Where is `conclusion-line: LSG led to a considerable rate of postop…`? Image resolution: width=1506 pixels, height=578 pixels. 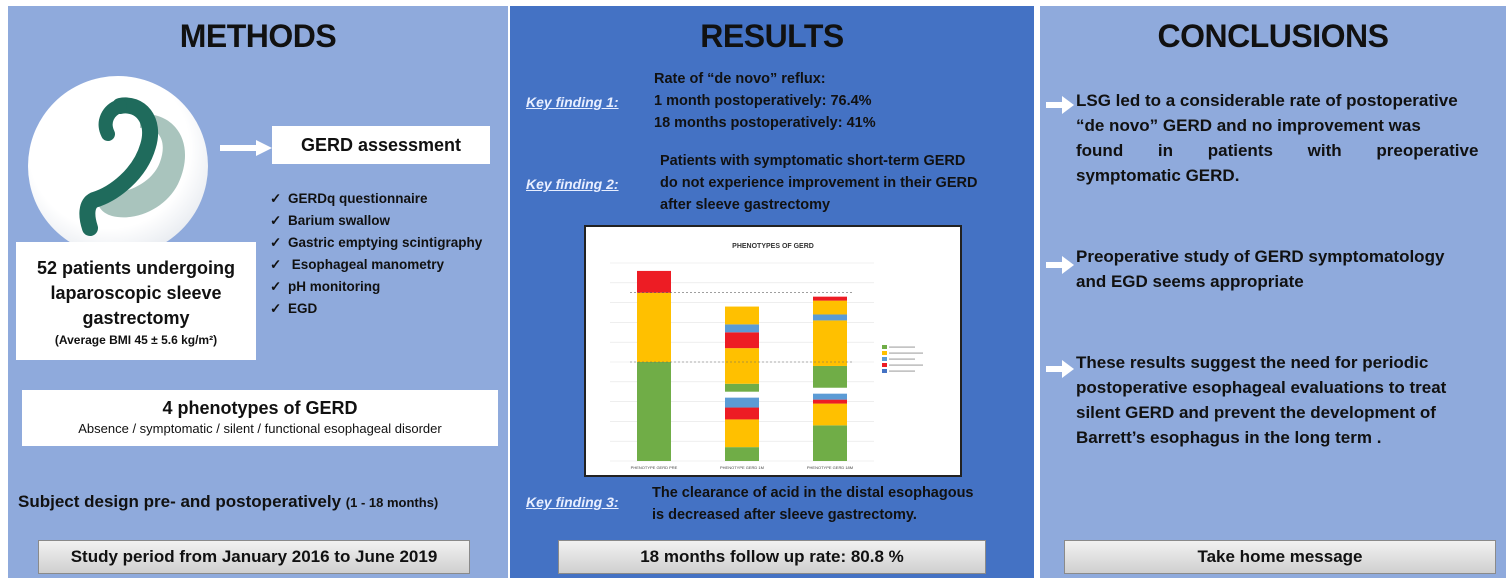 conclusion-line: LSG led to a considerable rate of postop… is located at coordinates (1267, 100).